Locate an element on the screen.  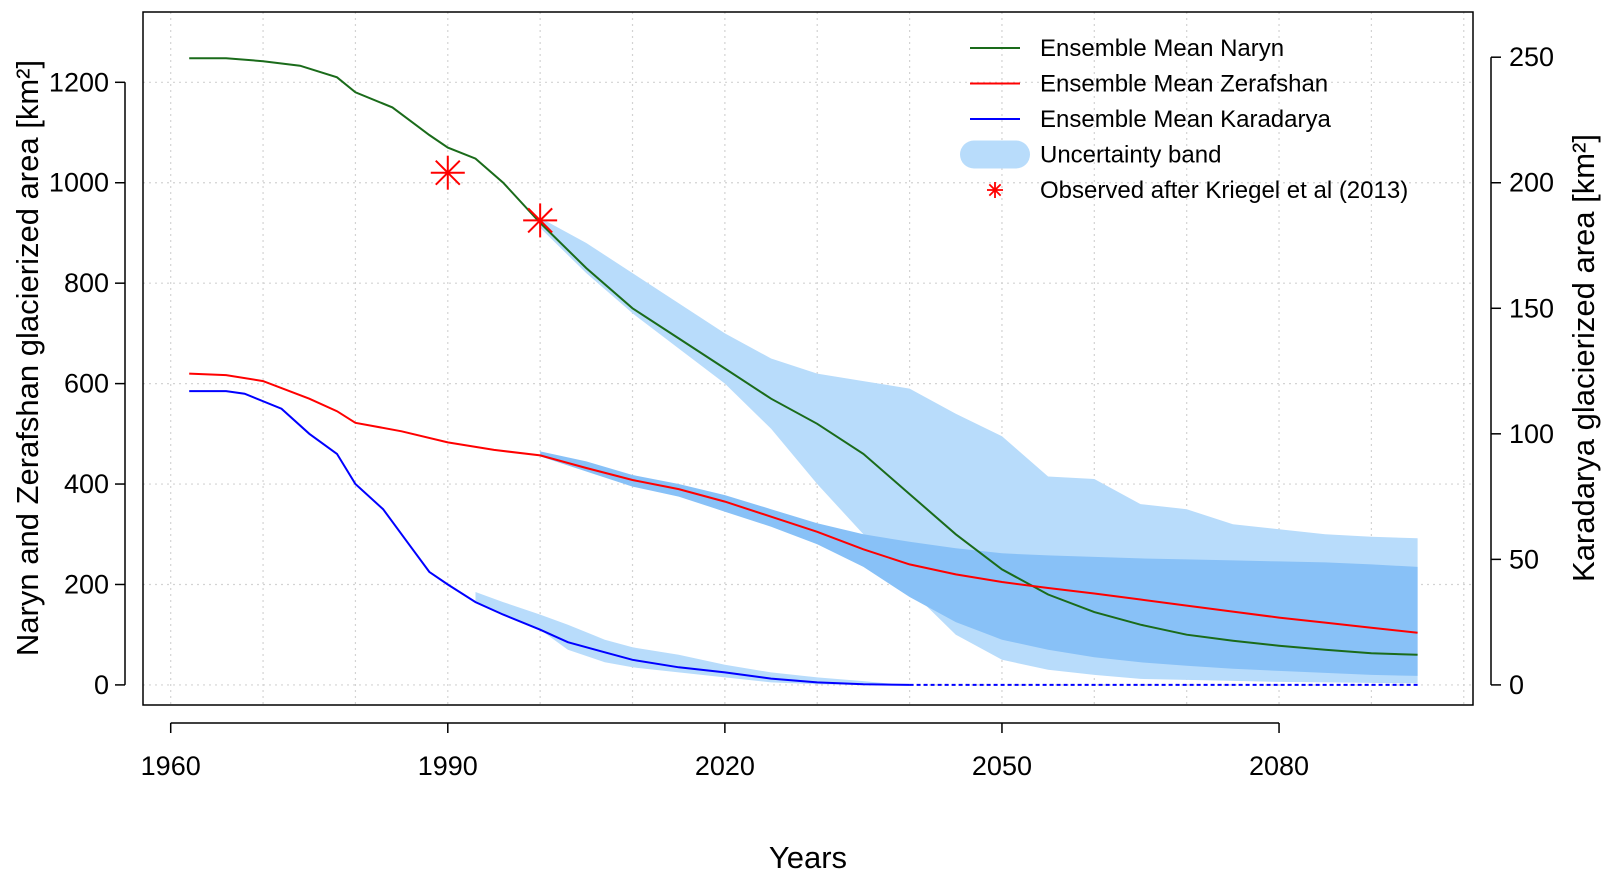
y-axis-right-title: Karadarya glacierized area [km²] is located at coordinates (1583, 358).